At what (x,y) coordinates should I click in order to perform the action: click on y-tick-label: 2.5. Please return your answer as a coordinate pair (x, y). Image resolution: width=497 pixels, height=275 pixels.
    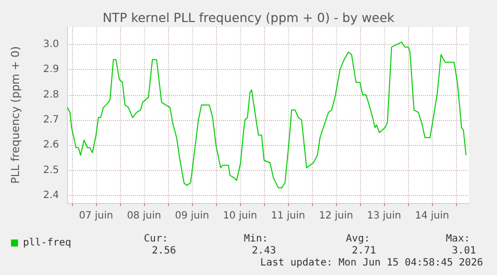
    Looking at the image, I should click on (51, 170).